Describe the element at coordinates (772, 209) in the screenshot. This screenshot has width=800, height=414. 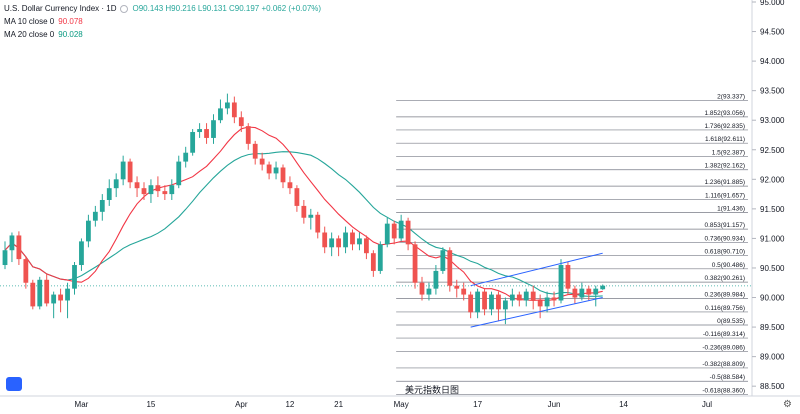
I see `price-tick-label: 91.500` at that location.